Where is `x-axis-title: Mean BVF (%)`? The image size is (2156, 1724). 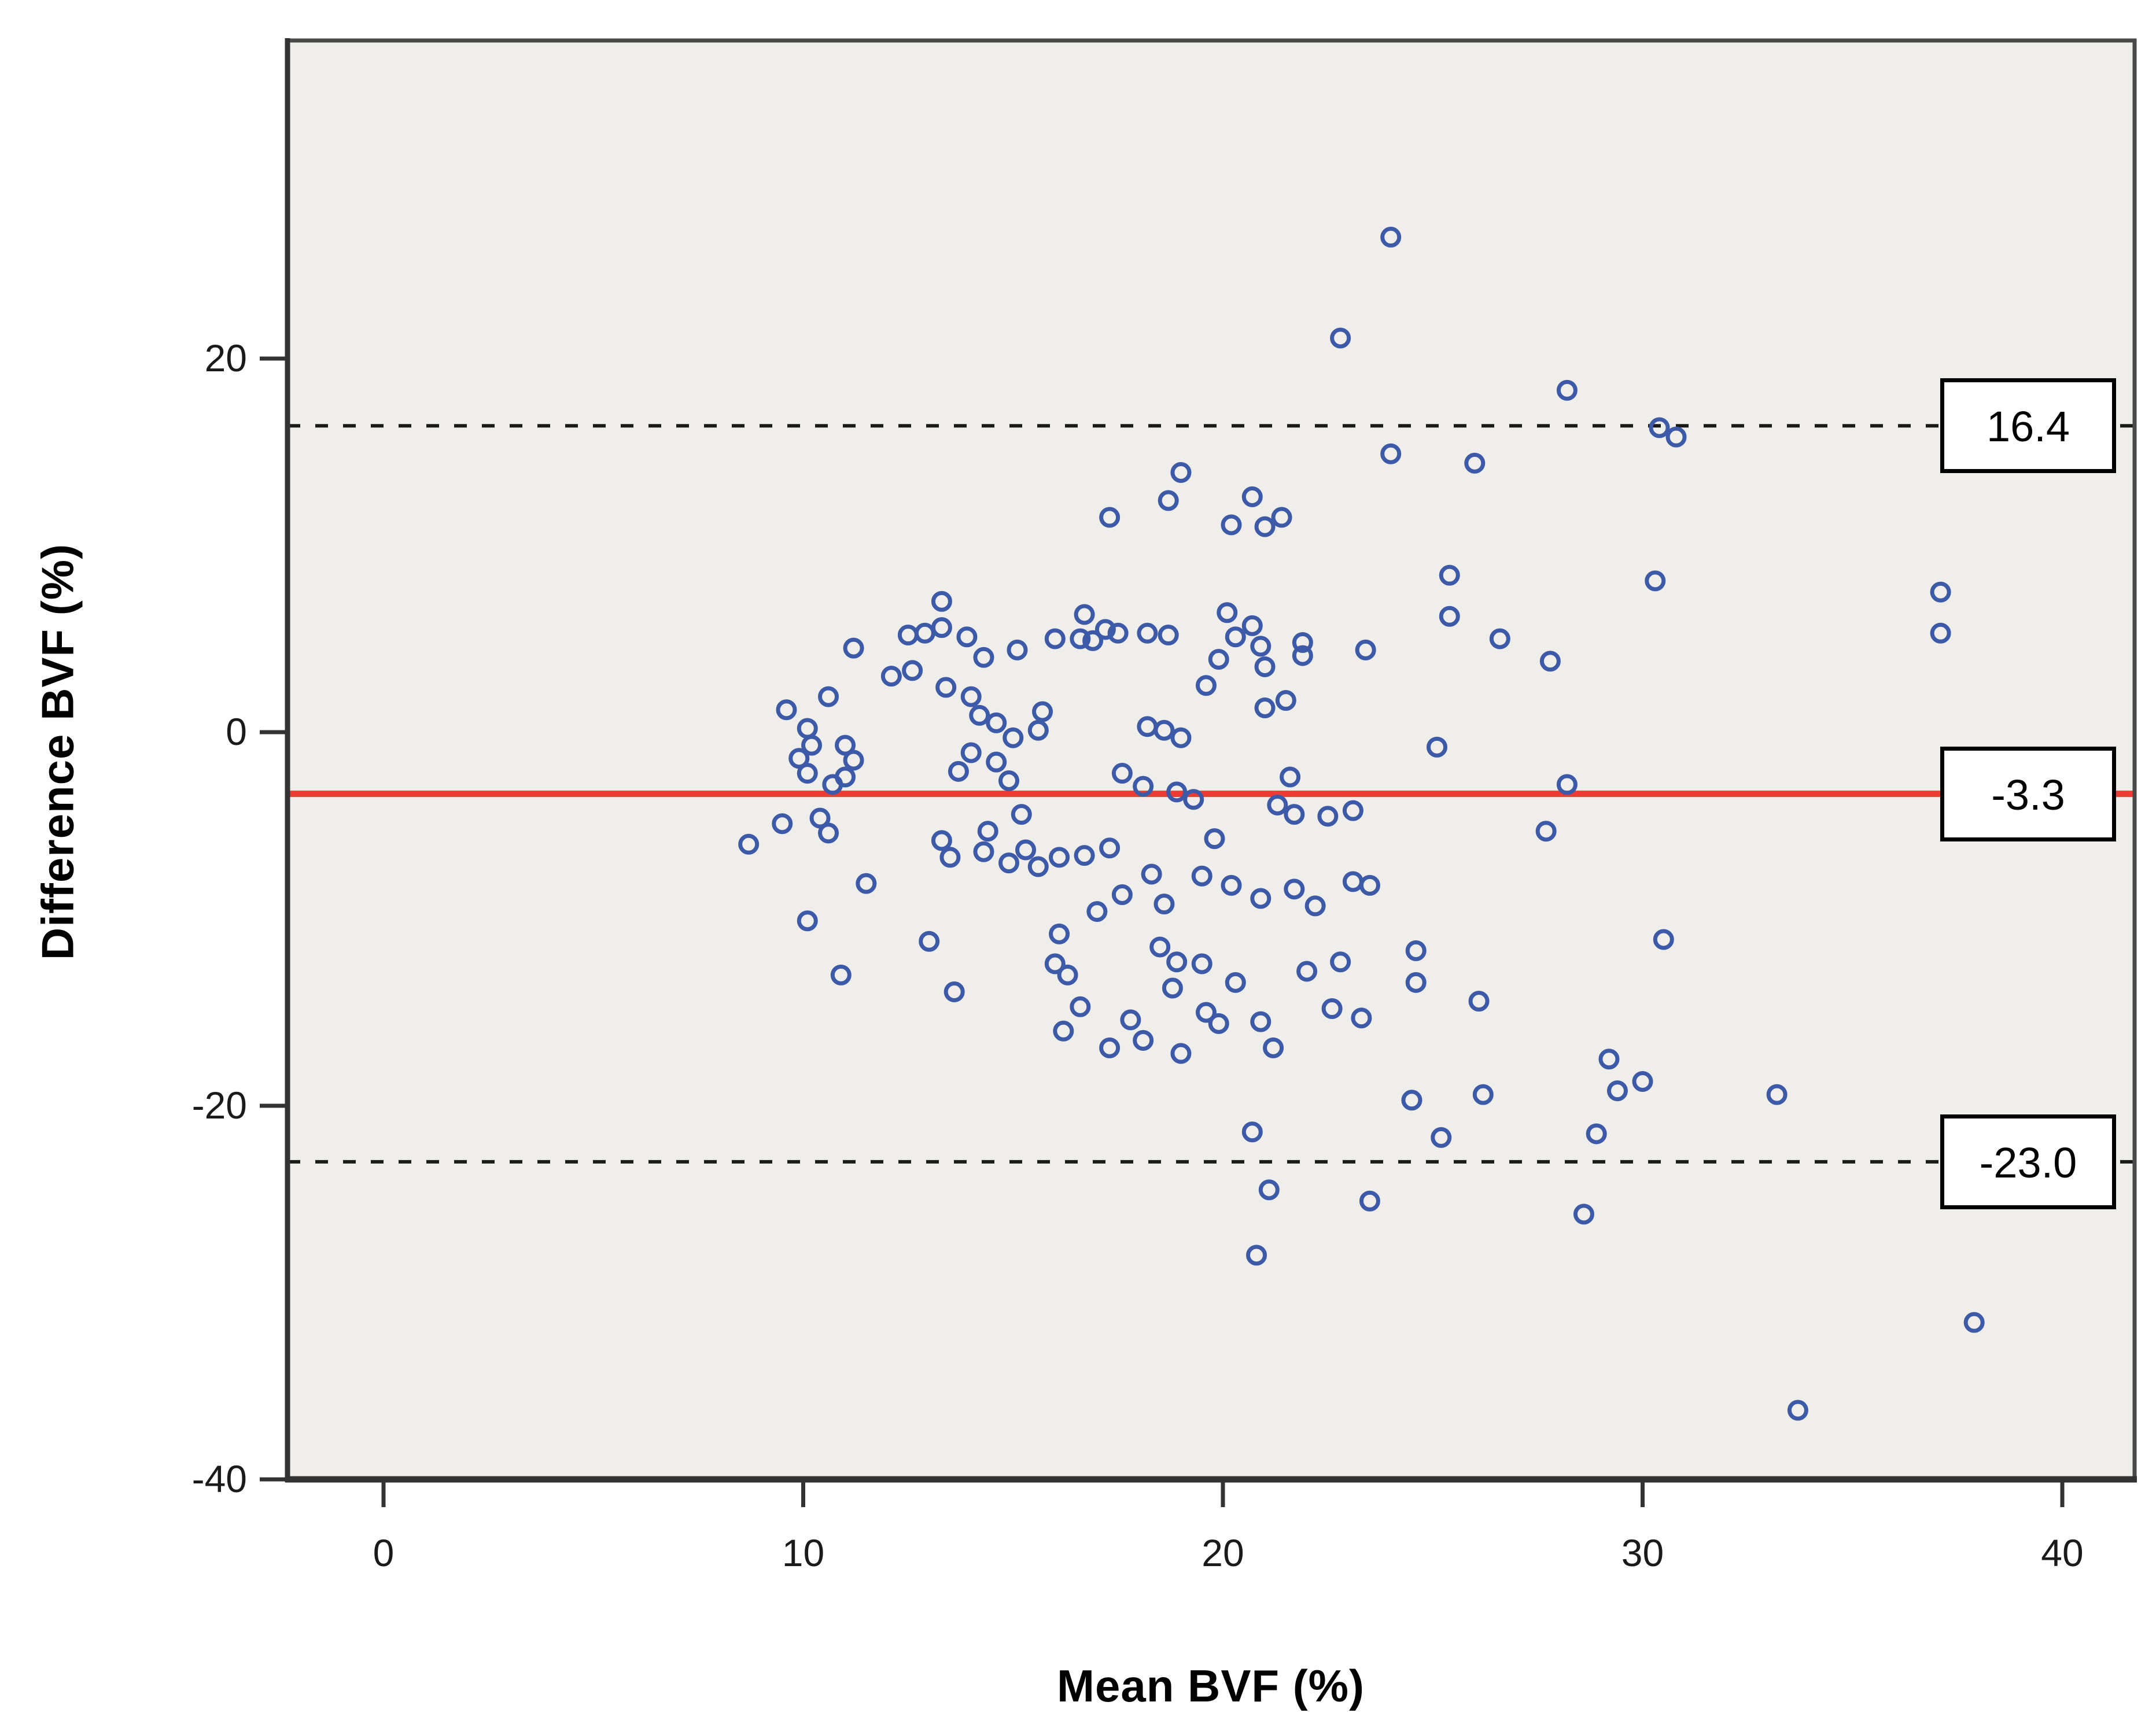 x-axis-title: Mean BVF (%) is located at coordinates (1210, 1685).